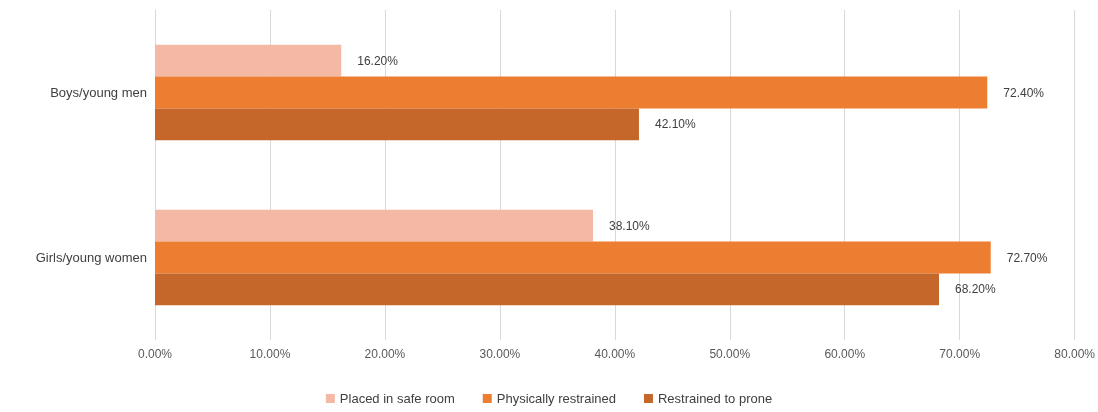  I want to click on legend-label: Restrained to prone, so click(715, 398).